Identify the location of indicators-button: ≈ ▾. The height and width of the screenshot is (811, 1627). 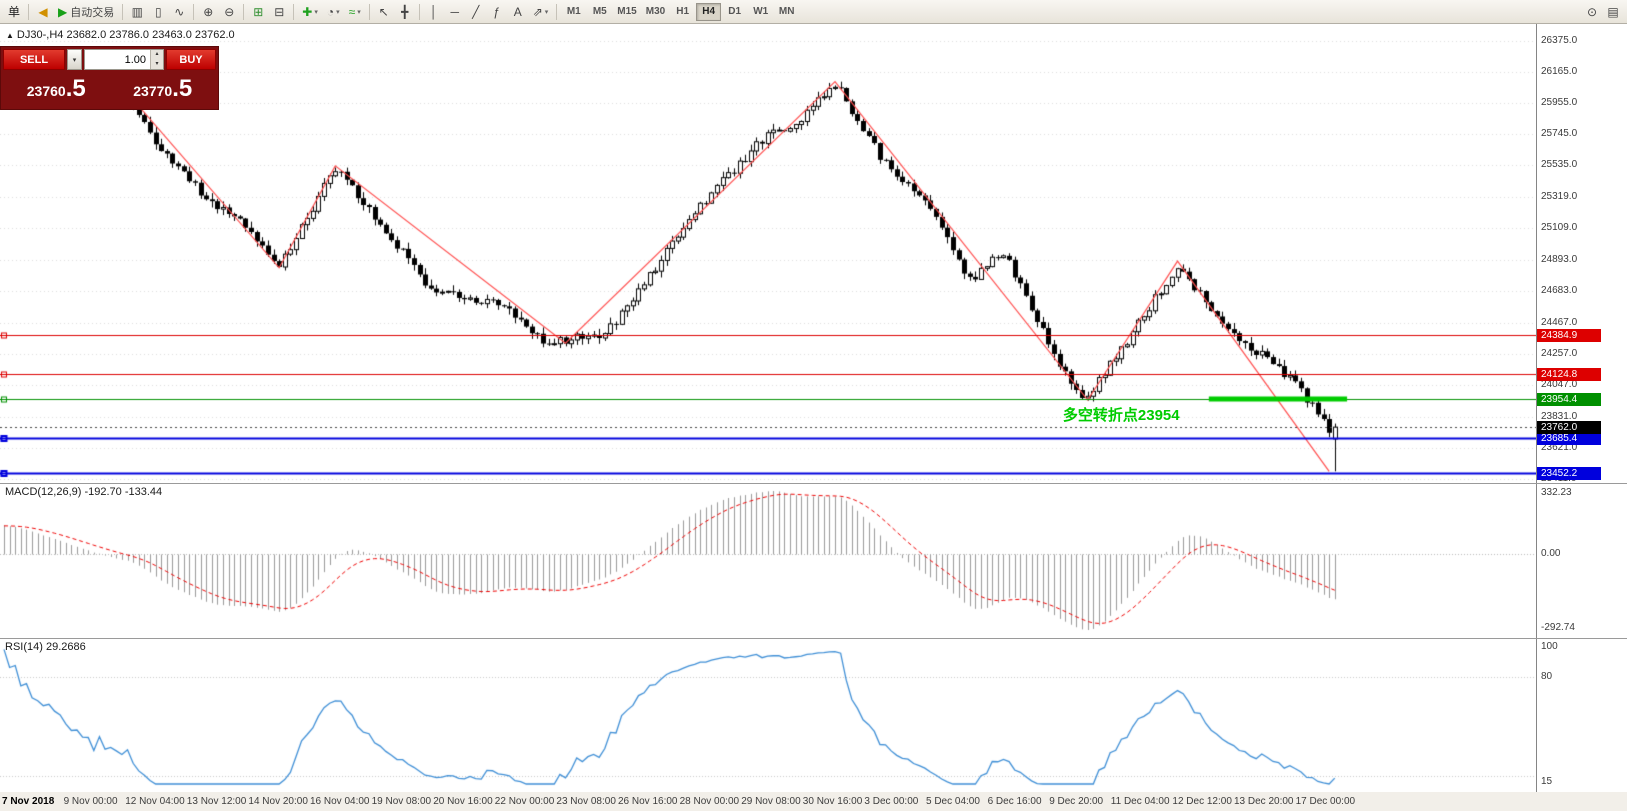
(355, 12).